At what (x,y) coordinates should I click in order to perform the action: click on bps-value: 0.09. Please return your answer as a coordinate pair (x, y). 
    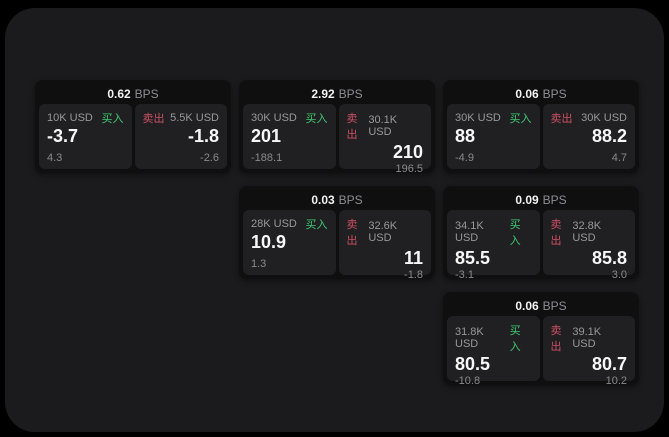
    Looking at the image, I should click on (527, 200).